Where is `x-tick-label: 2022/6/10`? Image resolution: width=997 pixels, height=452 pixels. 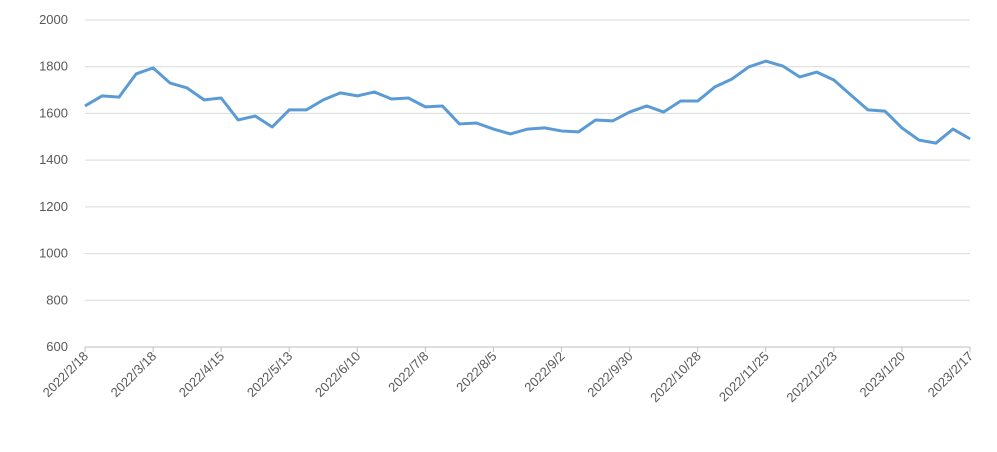 x-tick-label: 2022/6/10 is located at coordinates (338, 375).